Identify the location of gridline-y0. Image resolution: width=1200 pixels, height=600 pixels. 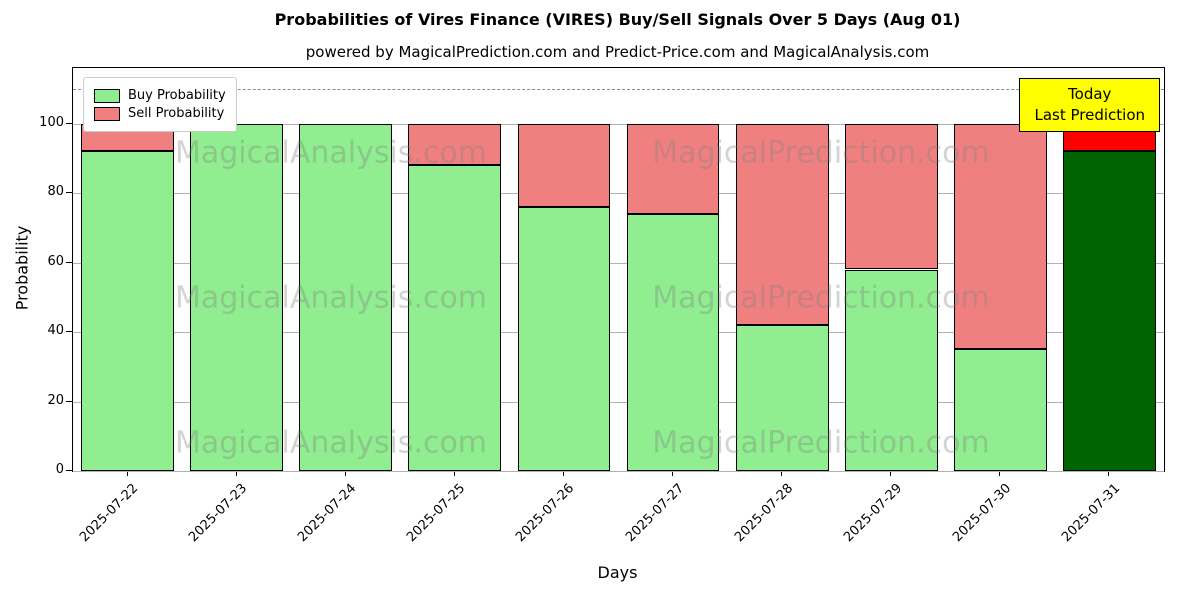
(618, 471).